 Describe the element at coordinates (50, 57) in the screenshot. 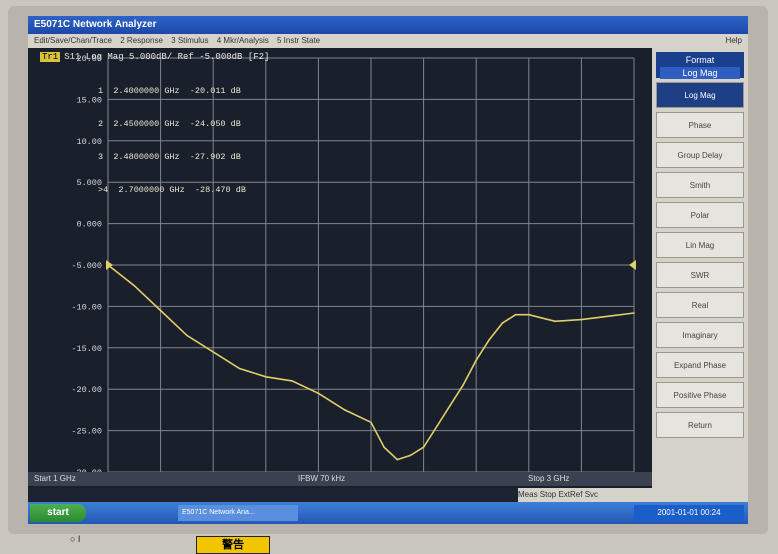

I see `trace-channel-badge: Tr1` at that location.